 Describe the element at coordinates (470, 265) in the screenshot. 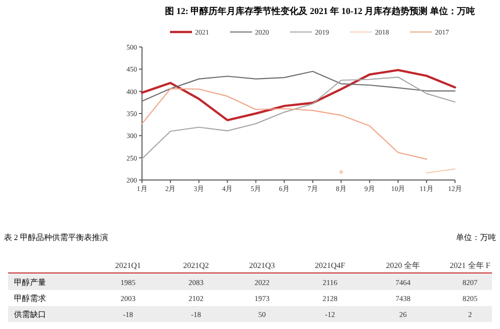

I see `x-tick-label: 2021 全年 F` at that location.